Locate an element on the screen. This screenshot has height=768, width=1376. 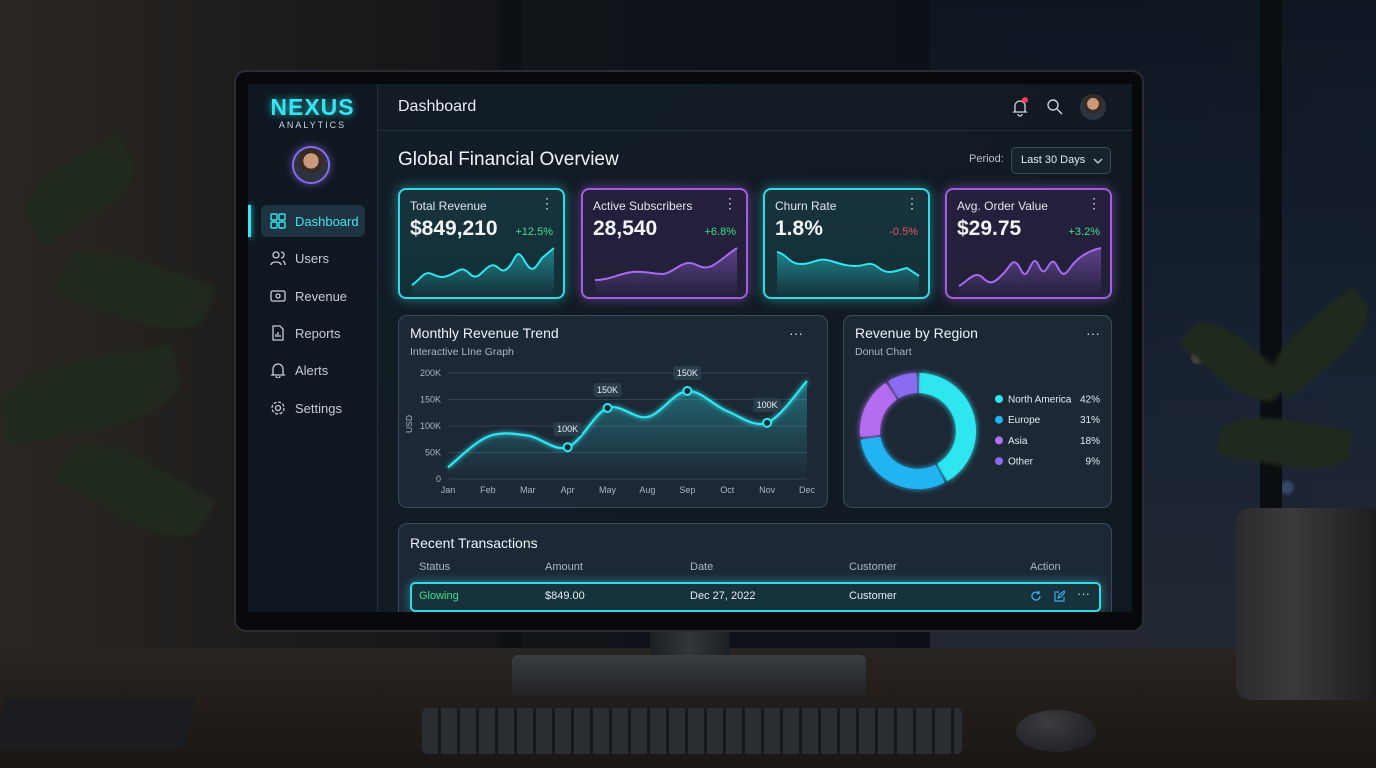
data-point is located at coordinates (607, 407).